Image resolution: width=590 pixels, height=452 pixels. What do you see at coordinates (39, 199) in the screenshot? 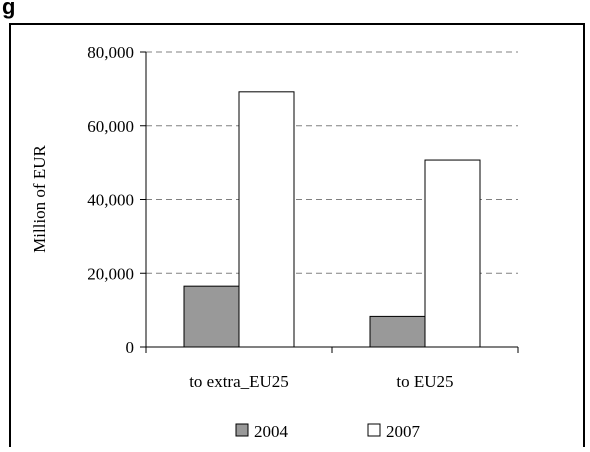
I see `y-axis-title: Million of EUR` at bounding box center [39, 199].